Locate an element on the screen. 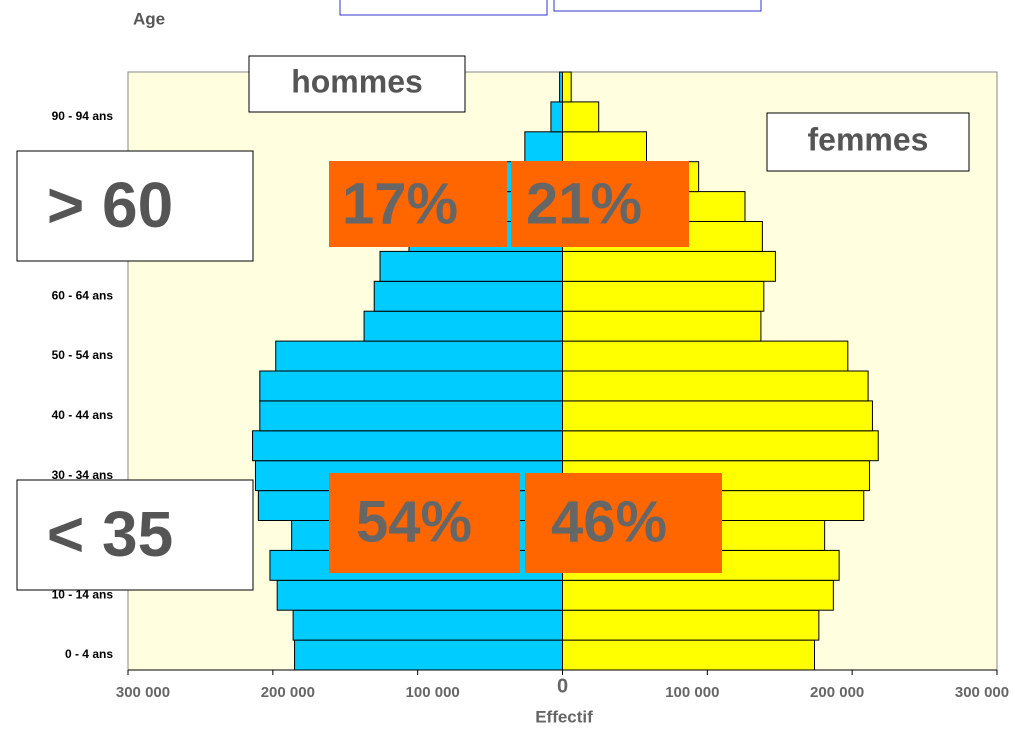 The height and width of the screenshot is (733, 1015). y-tick-label: 60 - 64 ans is located at coordinates (83, 295).